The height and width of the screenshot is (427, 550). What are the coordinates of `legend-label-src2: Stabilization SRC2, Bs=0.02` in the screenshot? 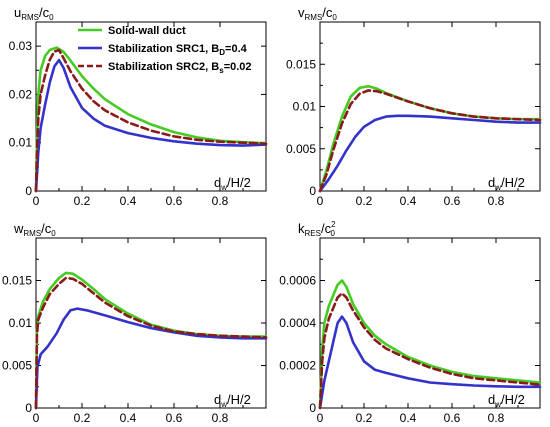 It's located at (180, 68).